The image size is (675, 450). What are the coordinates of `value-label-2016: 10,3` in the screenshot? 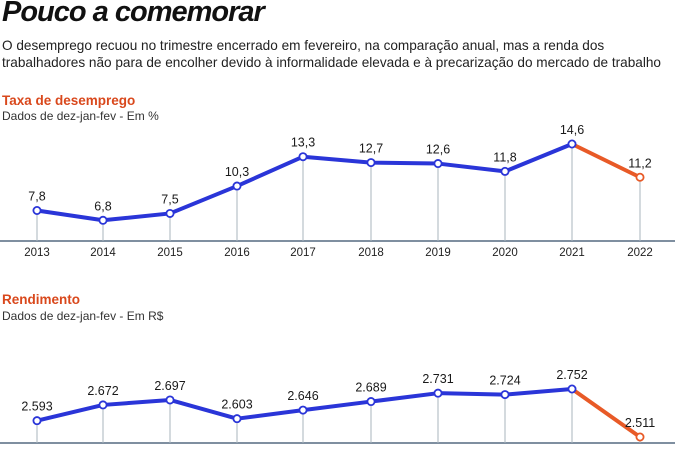 It's located at (237, 172).